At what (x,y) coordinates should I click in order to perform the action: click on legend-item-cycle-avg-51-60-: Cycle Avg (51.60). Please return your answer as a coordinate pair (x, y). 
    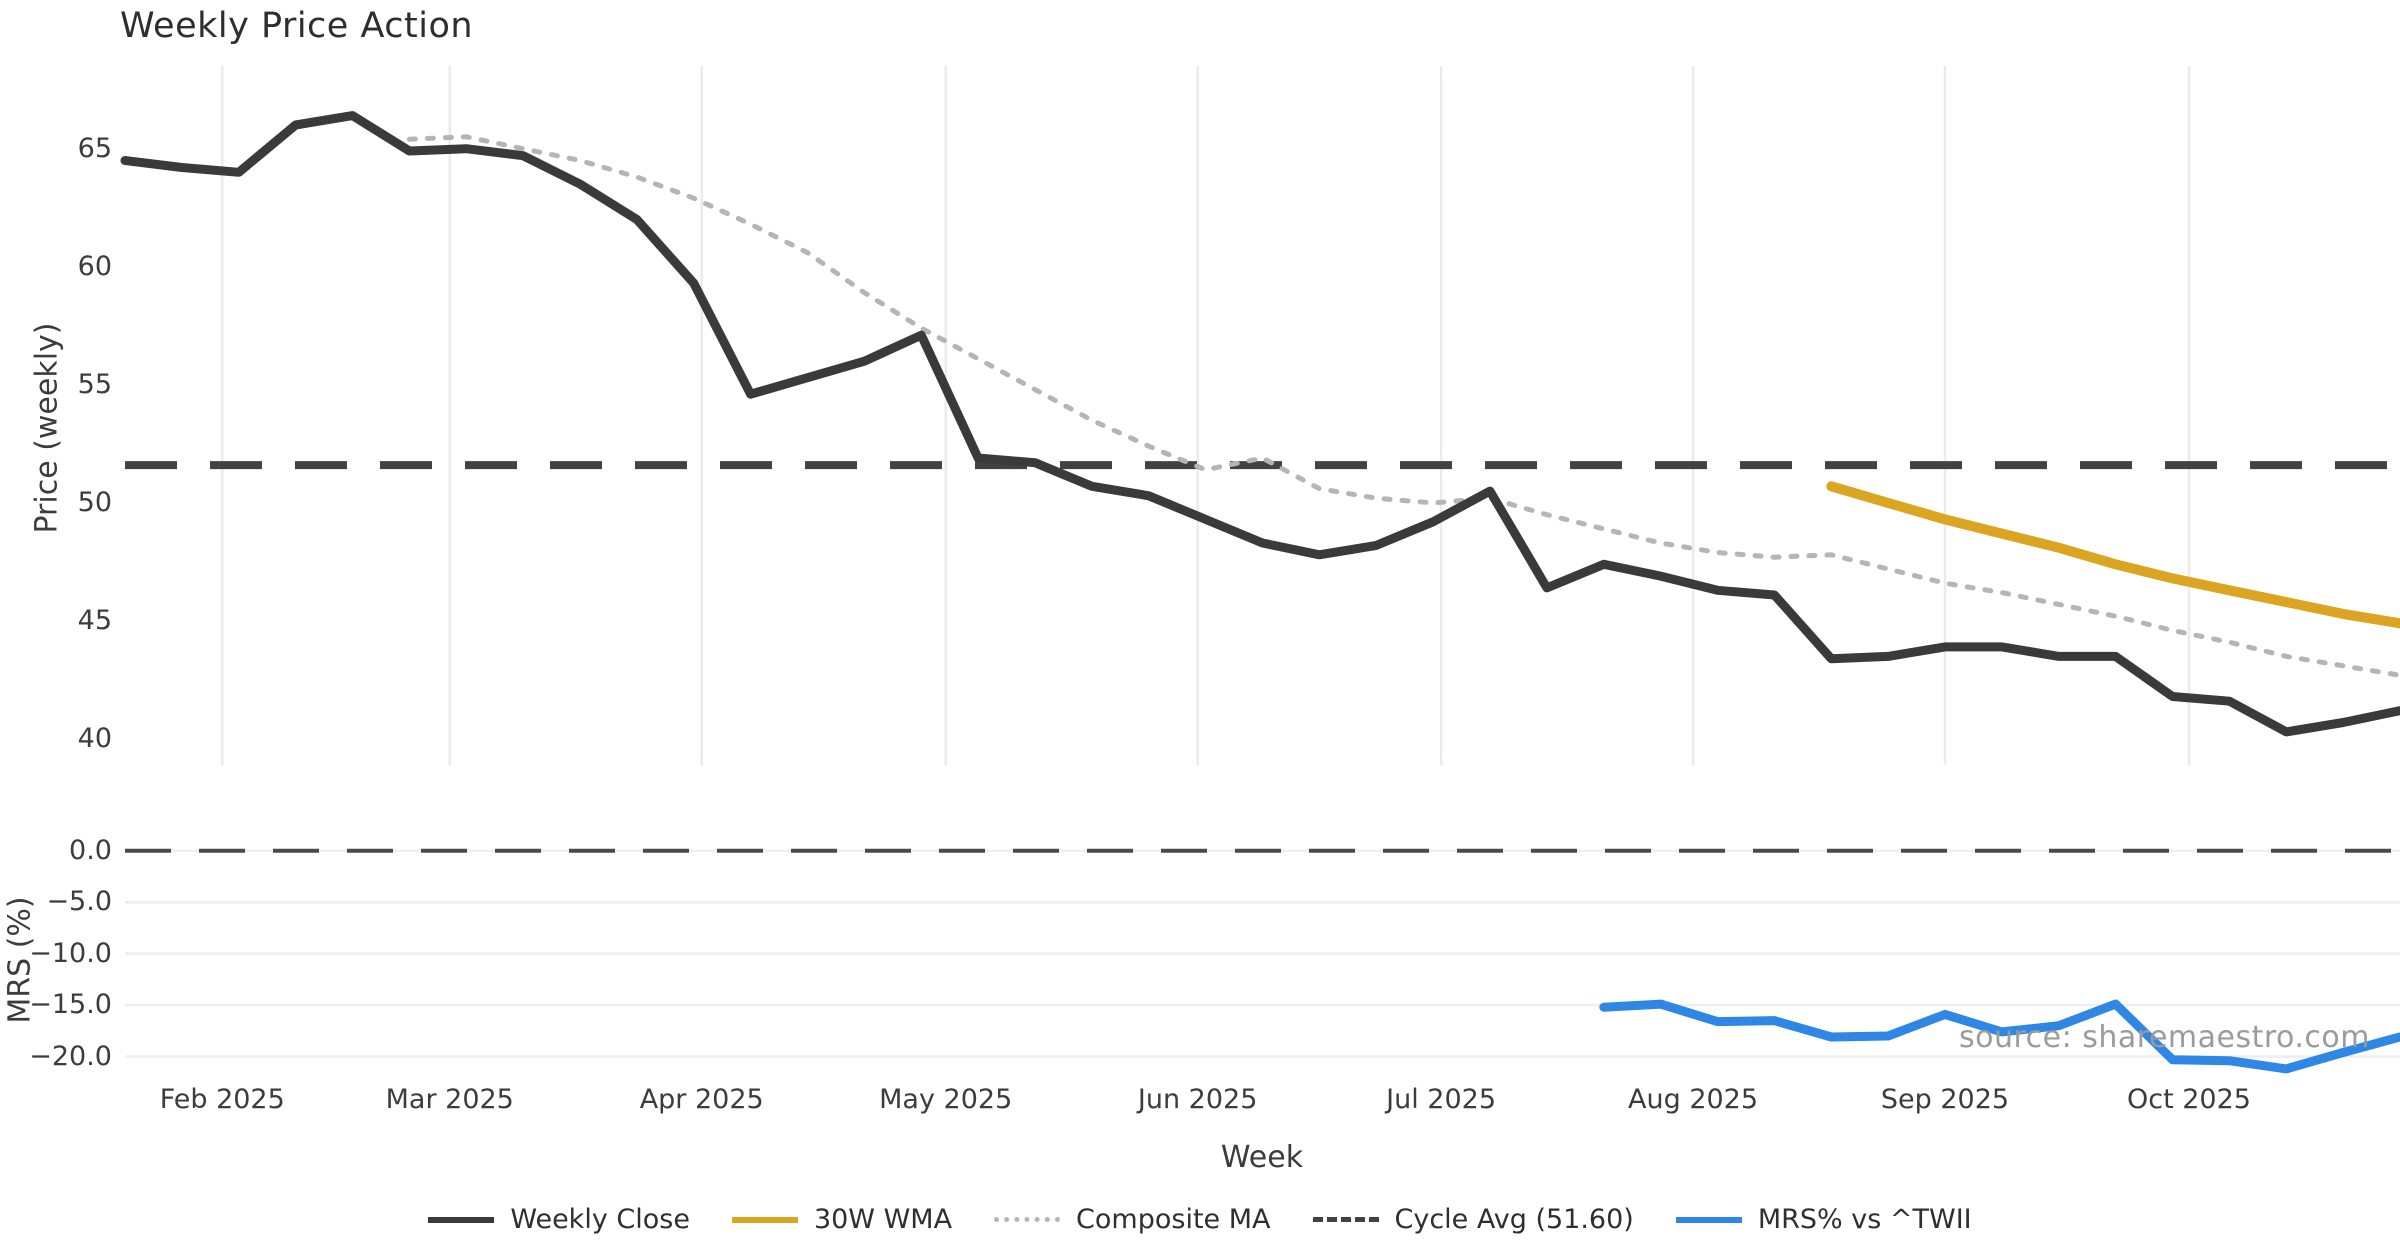
    Looking at the image, I should click on (1473, 1219).